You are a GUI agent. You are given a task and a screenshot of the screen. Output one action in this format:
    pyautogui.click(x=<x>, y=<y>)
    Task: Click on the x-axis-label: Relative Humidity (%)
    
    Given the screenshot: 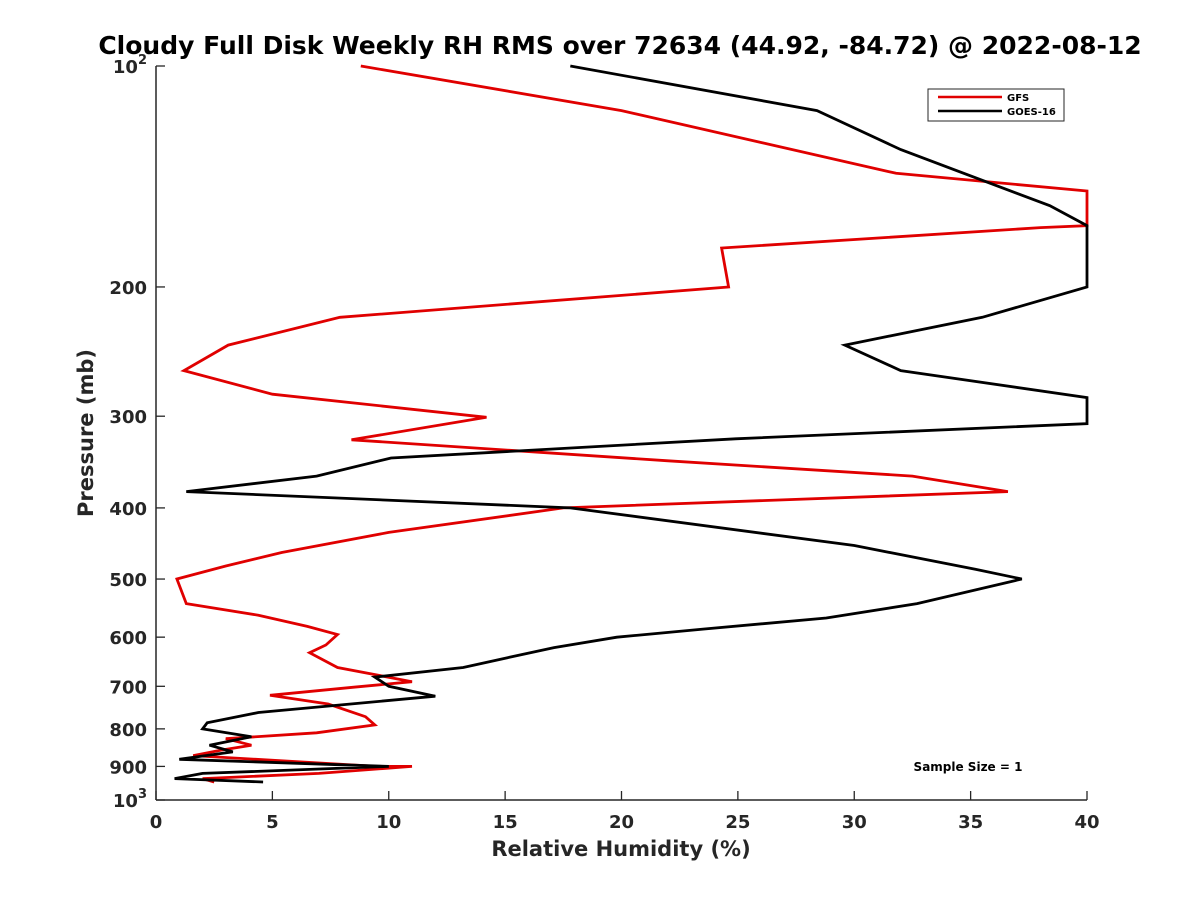 What is the action you would take?
    pyautogui.click(x=620, y=849)
    